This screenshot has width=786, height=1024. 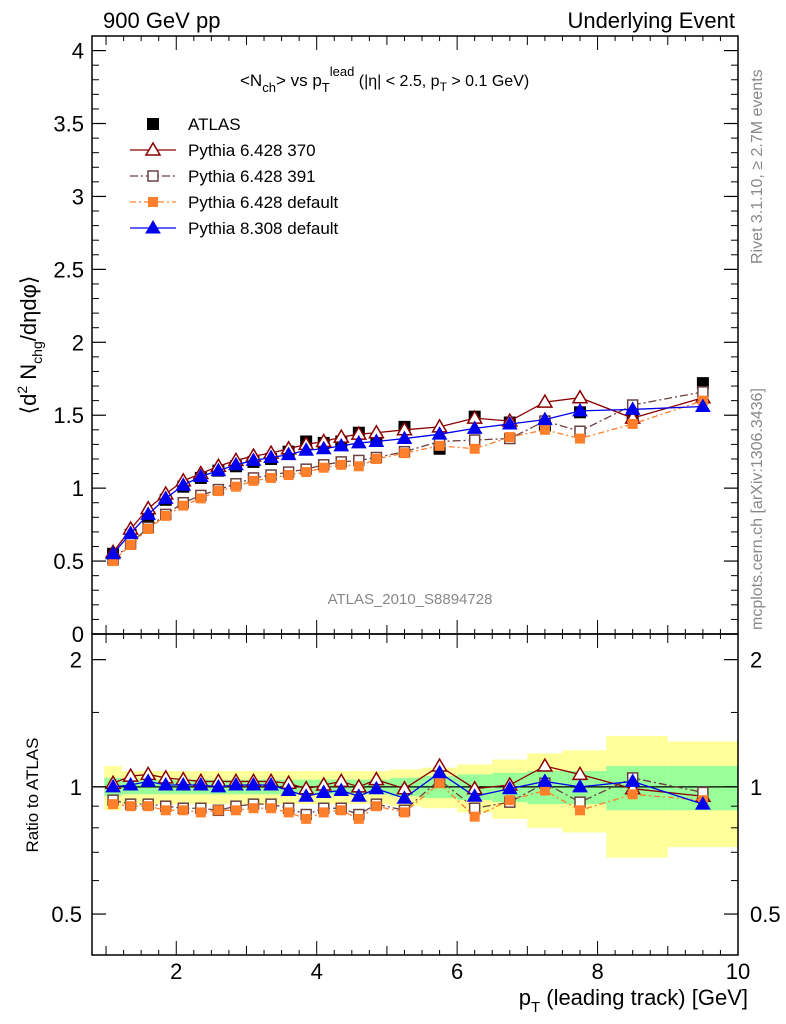 I want to click on ratio-y-tick-label: 2, so click(x=76, y=660).